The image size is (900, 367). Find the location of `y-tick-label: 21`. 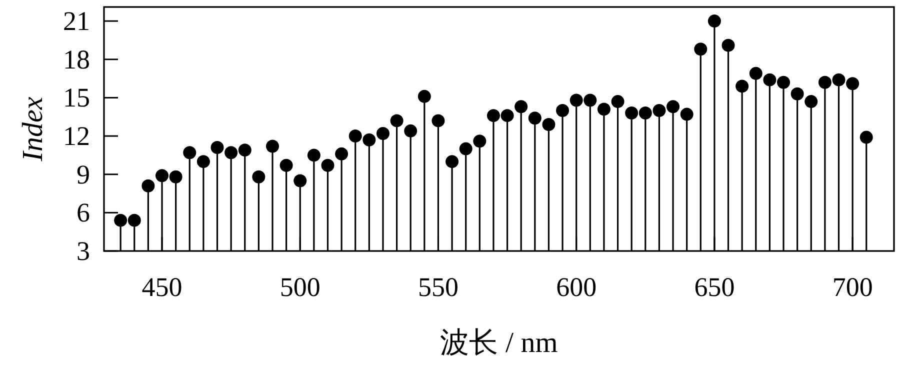

y-tick-label: 21 is located at coordinates (76, 21).